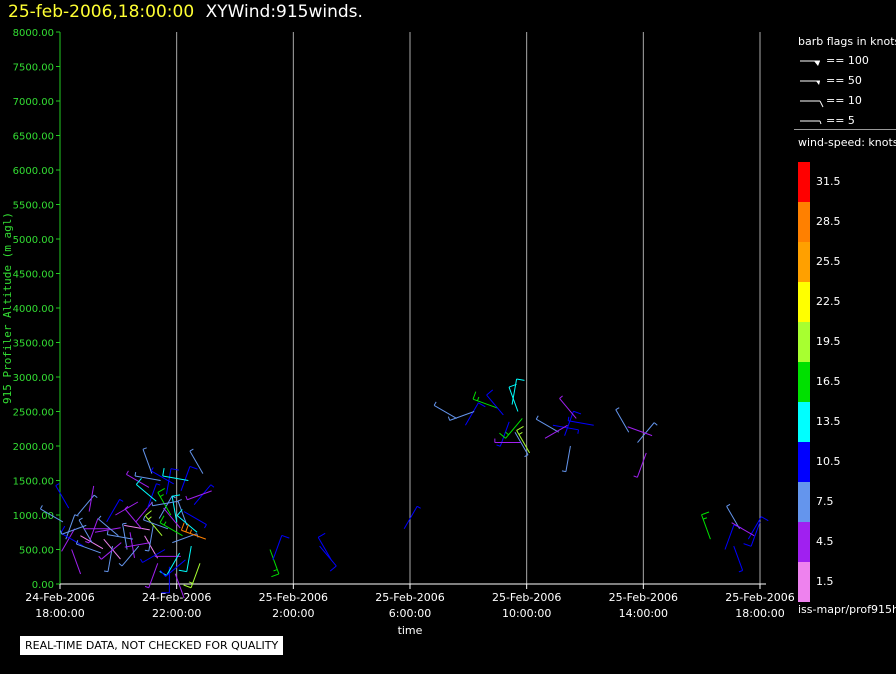 The height and width of the screenshot is (674, 896). Describe the element at coordinates (844, 100) in the screenshot. I see `barb-key-10-label: == 10` at that location.